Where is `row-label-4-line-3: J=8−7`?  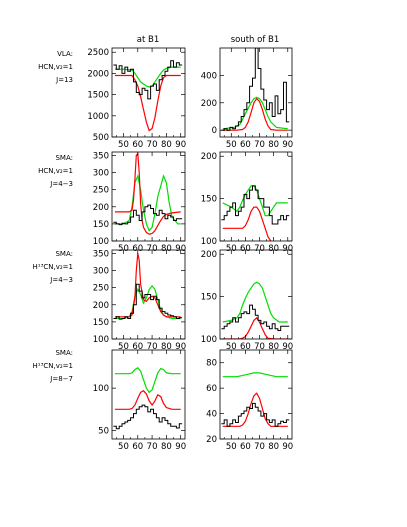 row-label-4-line-3: J=8−7 is located at coordinates (61, 379).